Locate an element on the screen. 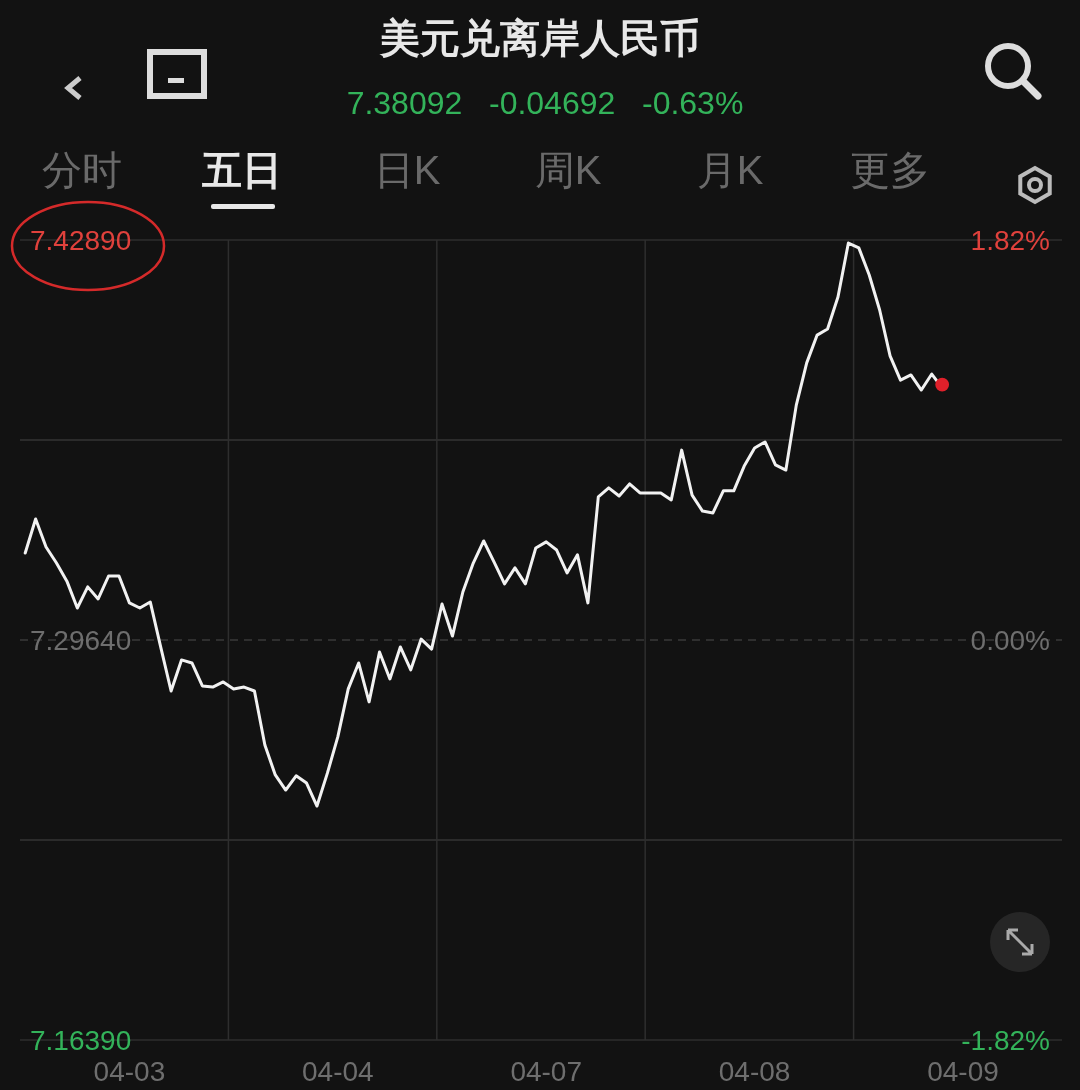  chart-title: 美元兑离岸人民币 is located at coordinates (539, 38).